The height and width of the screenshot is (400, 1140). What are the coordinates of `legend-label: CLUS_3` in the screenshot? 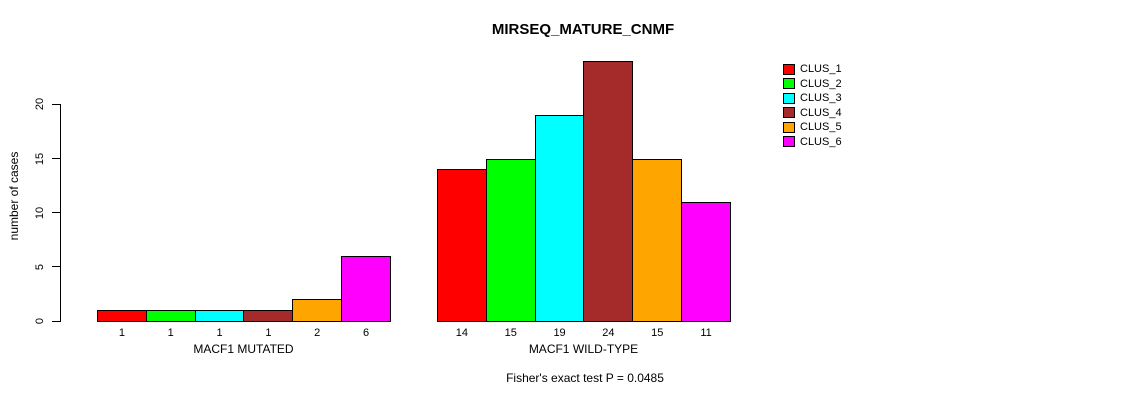 It's located at (821, 98).